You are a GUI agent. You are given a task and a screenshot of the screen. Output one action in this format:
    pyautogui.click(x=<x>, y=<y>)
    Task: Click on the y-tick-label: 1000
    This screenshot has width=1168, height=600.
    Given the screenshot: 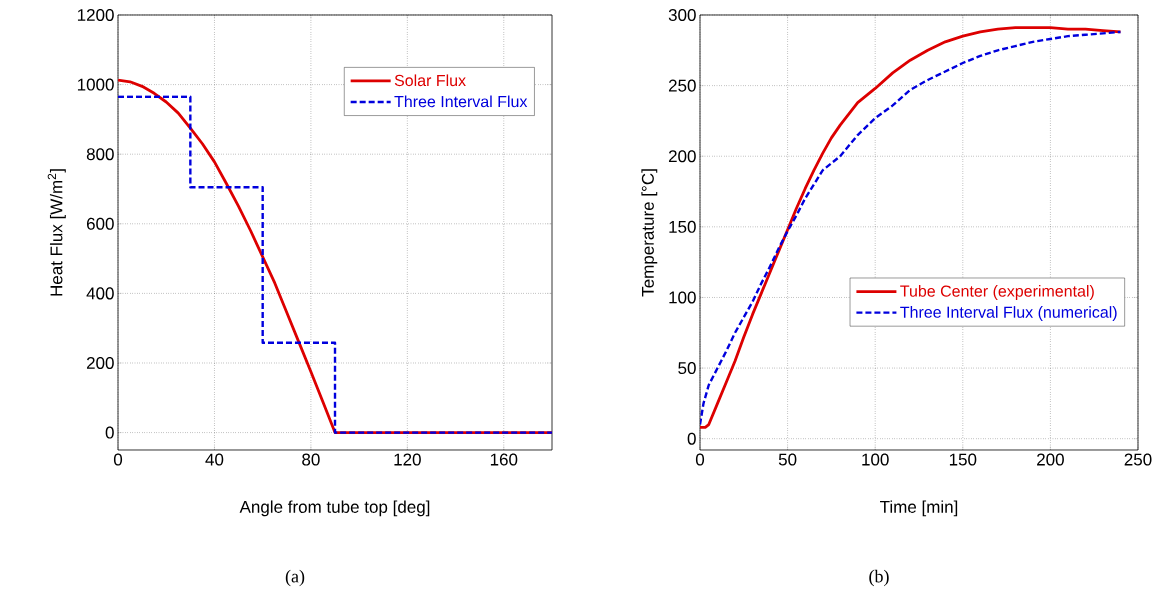 What is the action you would take?
    pyautogui.click(x=95, y=84)
    